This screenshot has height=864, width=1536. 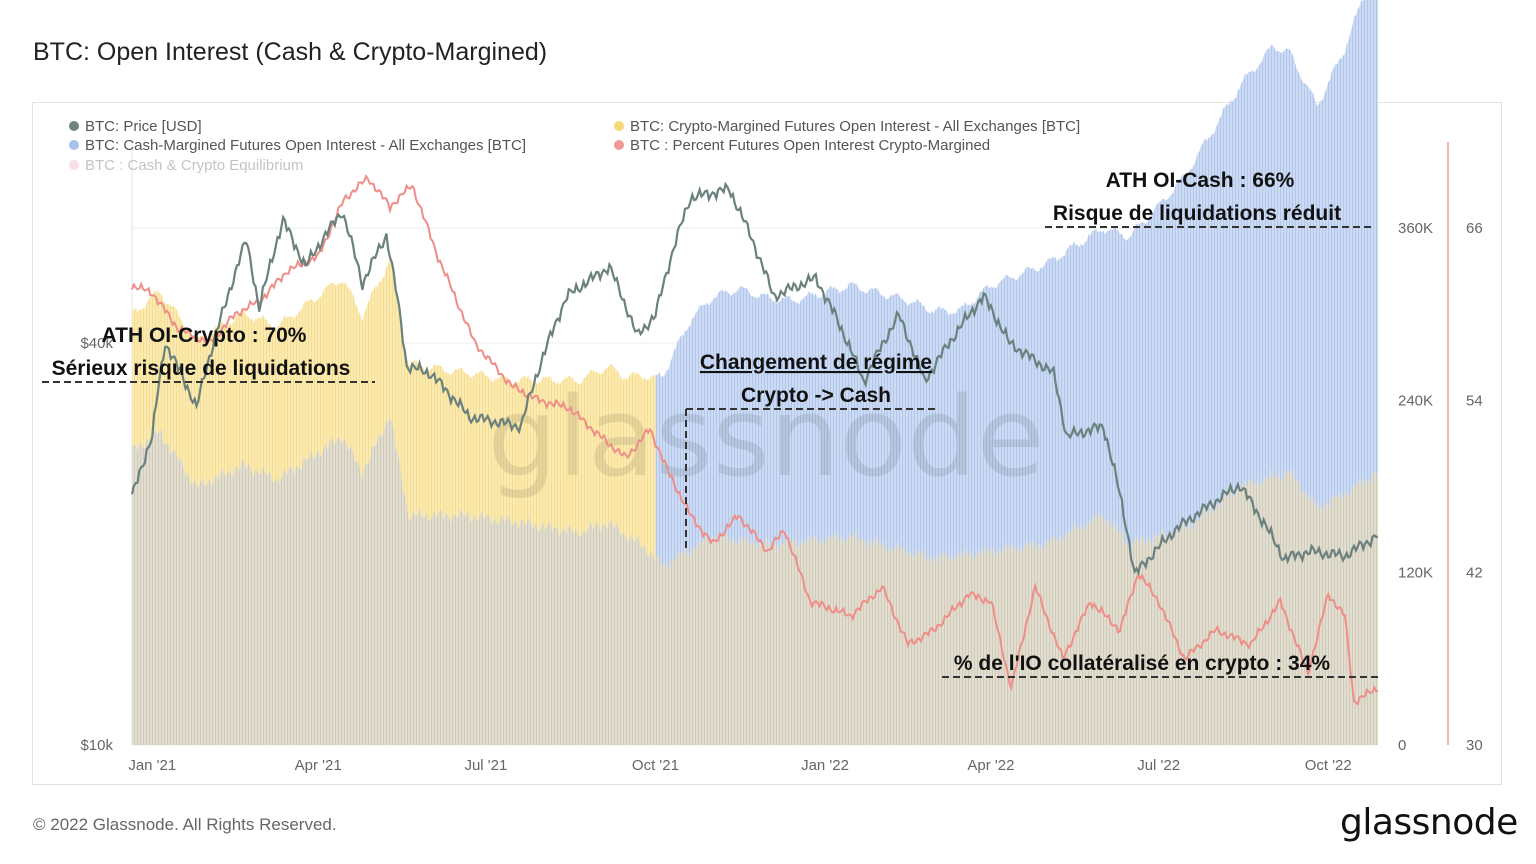 What do you see at coordinates (825, 765) in the screenshot?
I see `x-tick-label: Jan '22` at bounding box center [825, 765].